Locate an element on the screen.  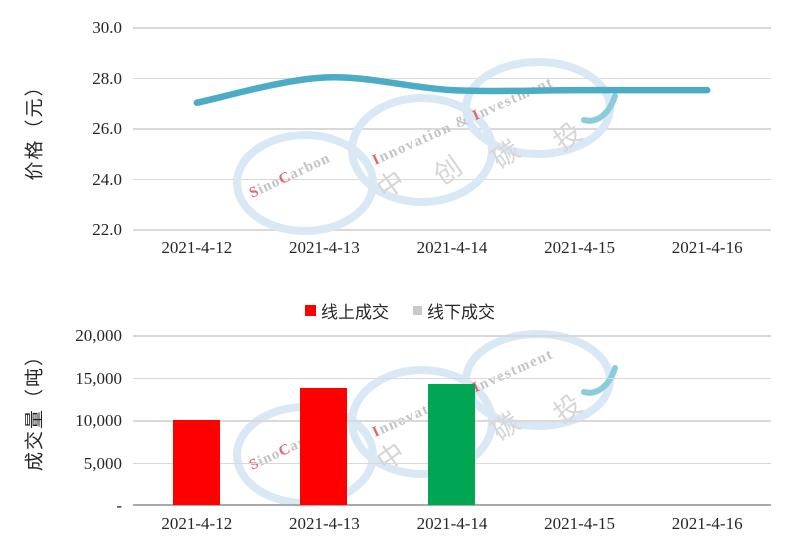
price-y-tick-label: 24.0 is located at coordinates (107, 179).